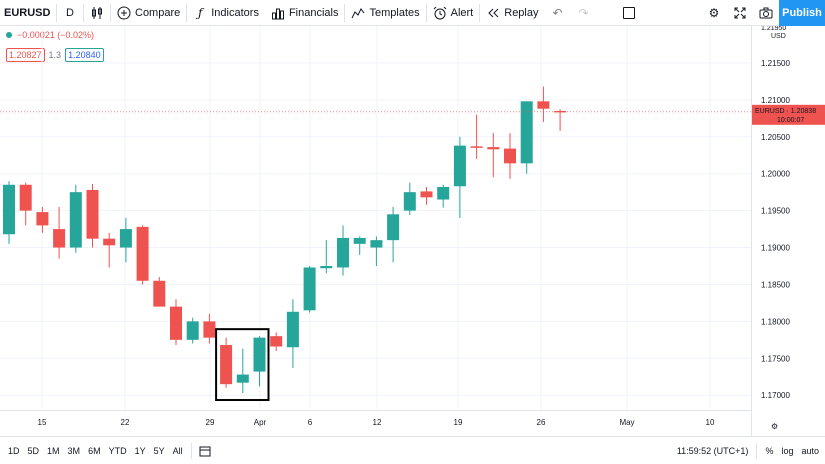 This screenshot has height=464, width=825. What do you see at coordinates (305, 13) in the screenshot?
I see `financials-button: Financials` at bounding box center [305, 13].